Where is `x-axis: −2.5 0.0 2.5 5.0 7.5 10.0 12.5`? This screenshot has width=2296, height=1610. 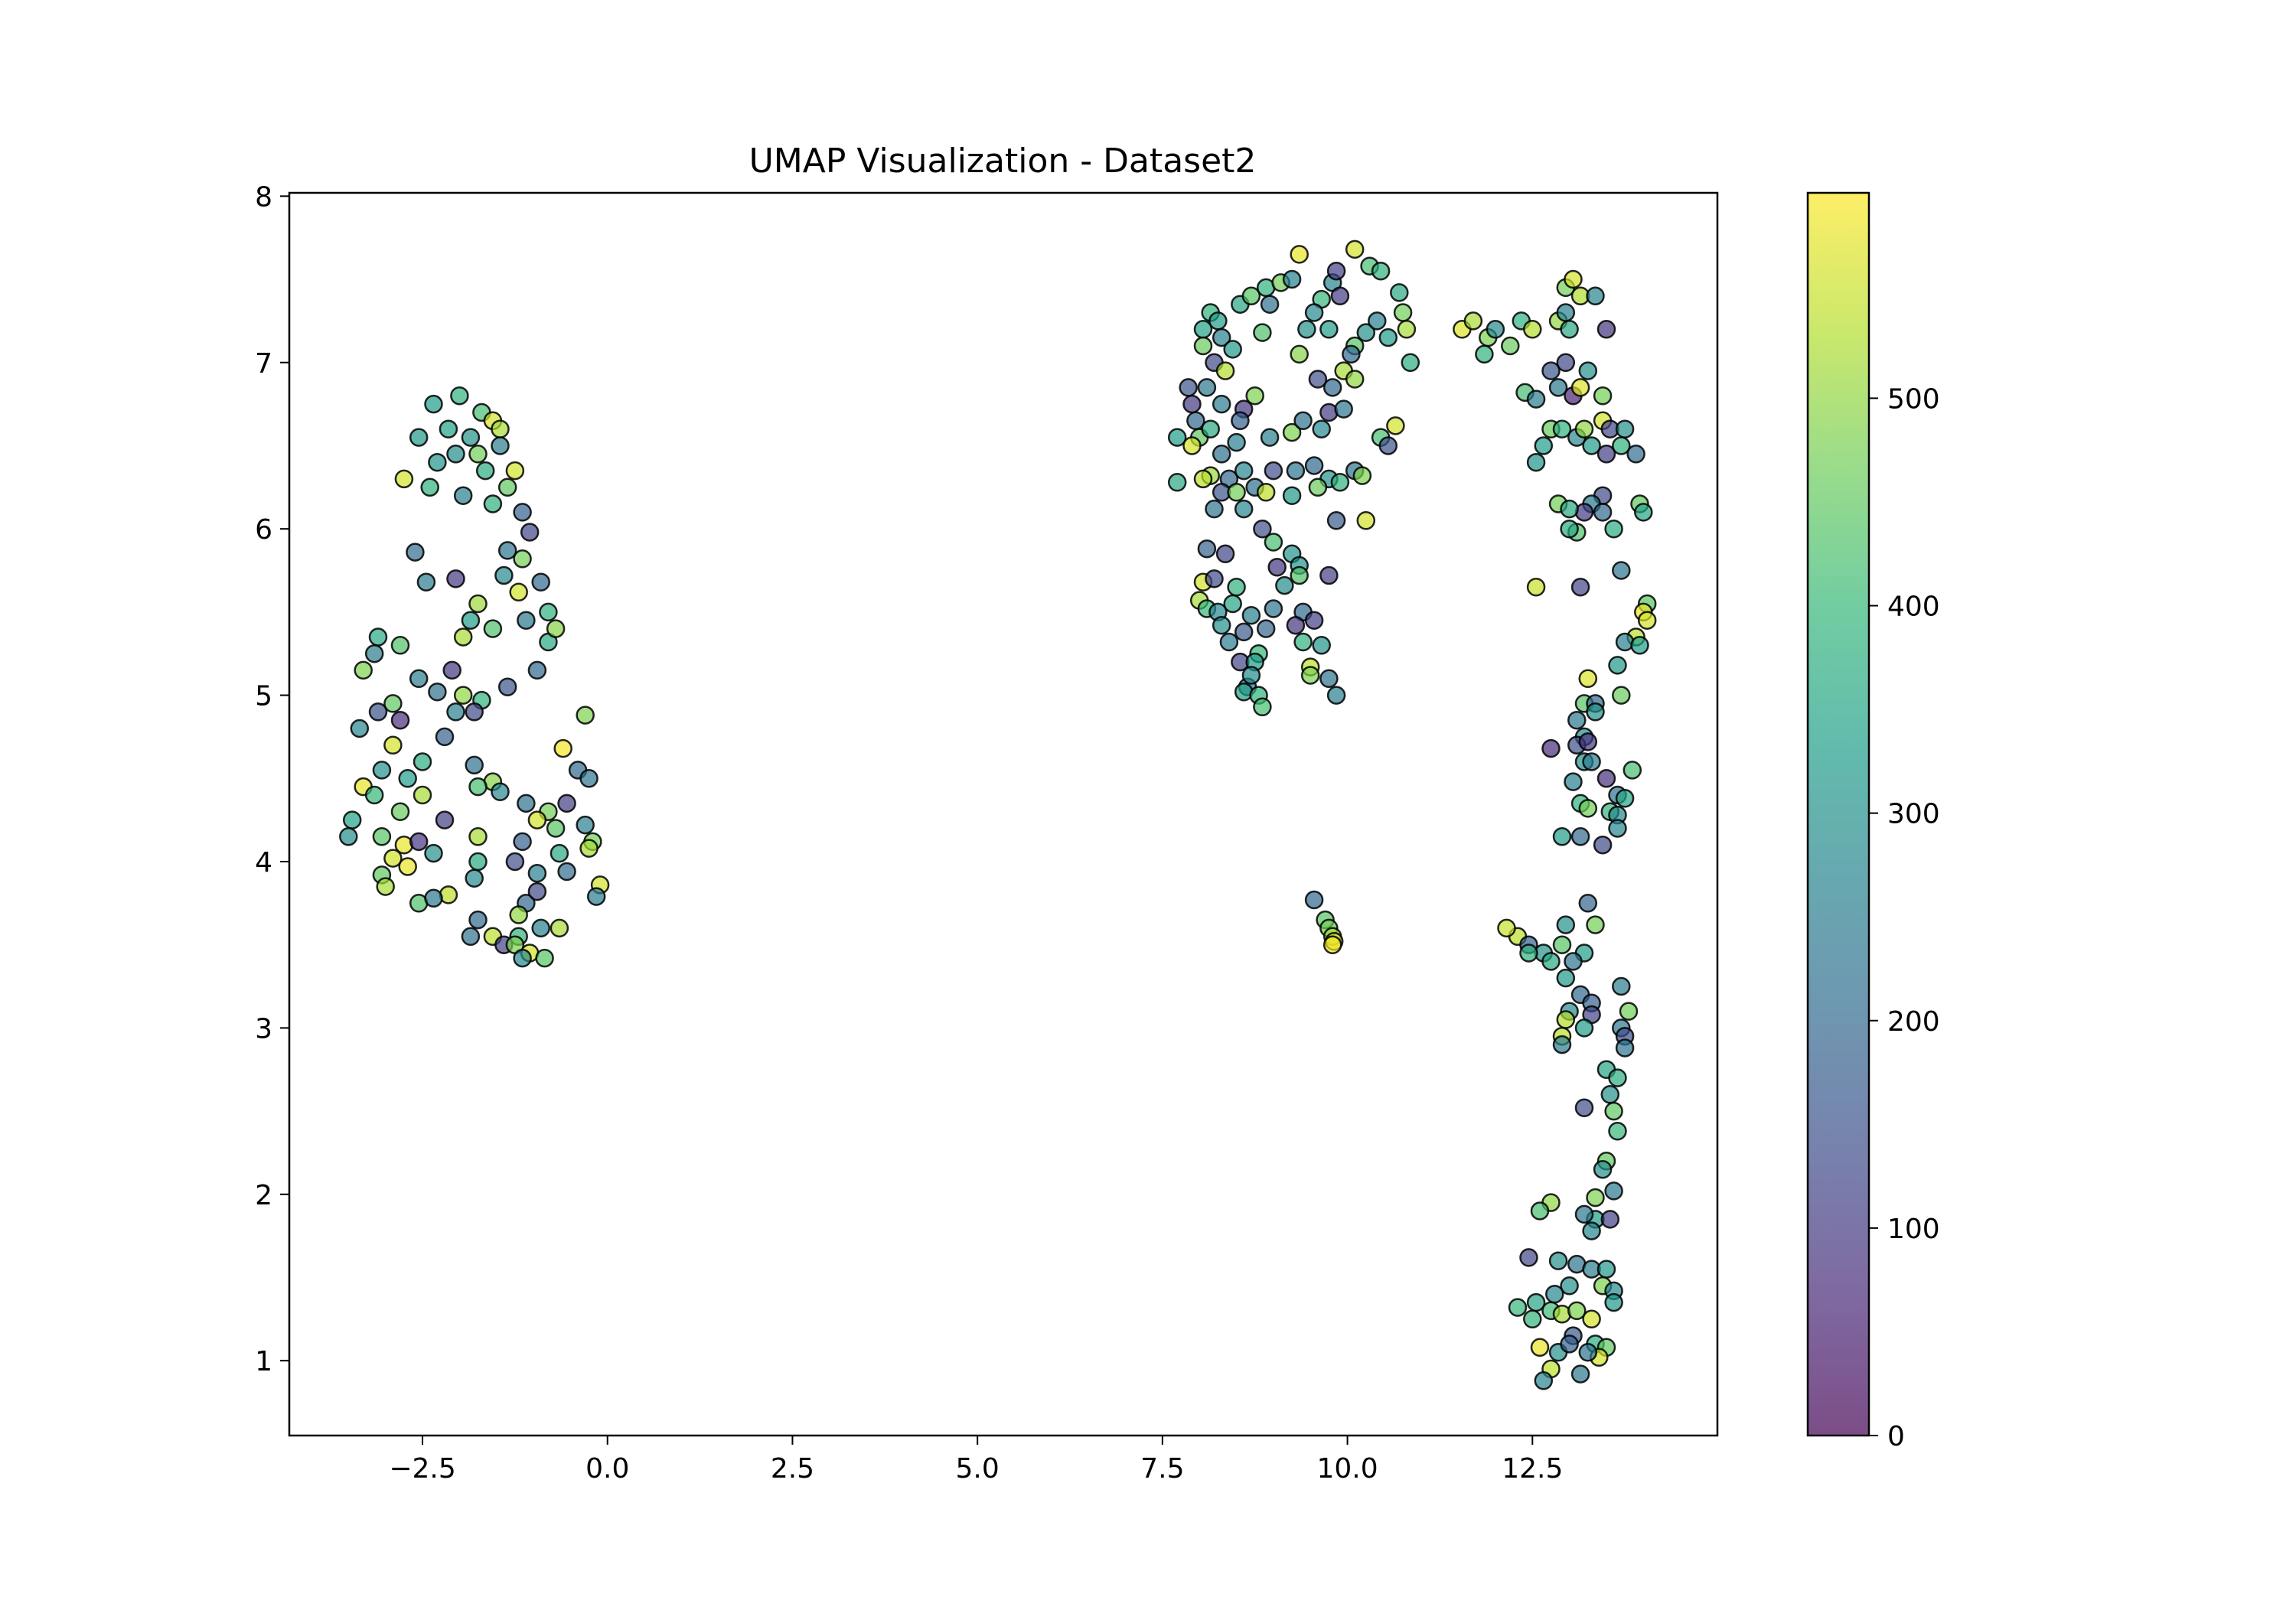 x-axis: −2.5 0.0 2.5 5.0 7.5 10.0 12.5 is located at coordinates (976, 1461).